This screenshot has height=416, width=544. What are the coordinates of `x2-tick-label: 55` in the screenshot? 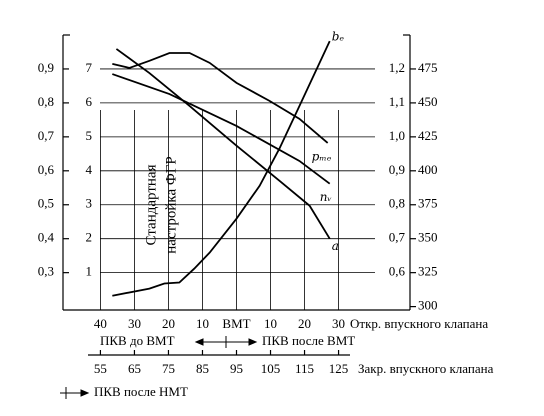 It's located at (100, 368).